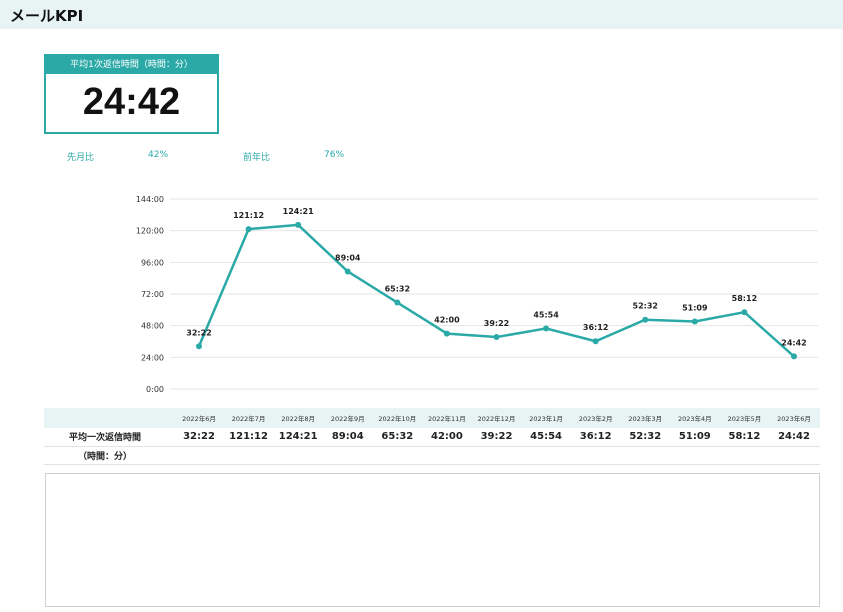  What do you see at coordinates (645, 306) in the screenshot?
I see `data-label: 52:32` at bounding box center [645, 306].